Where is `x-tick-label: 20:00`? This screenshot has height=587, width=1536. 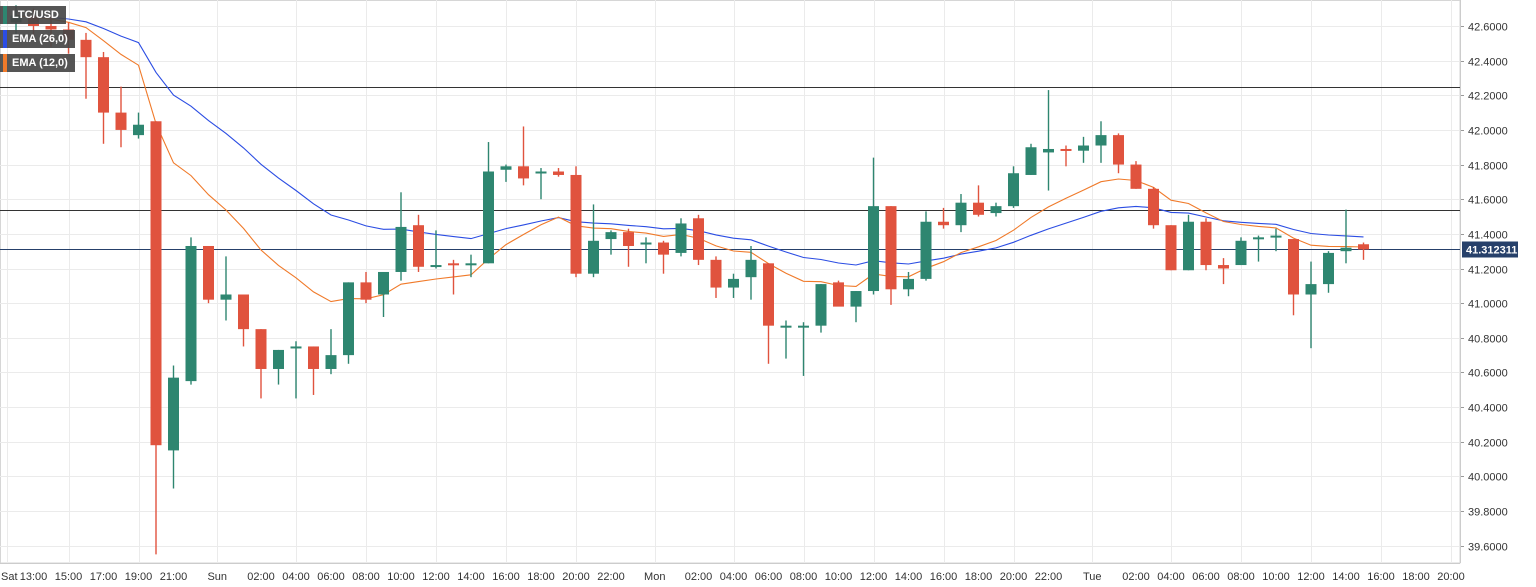
x-tick-label: 20:00 is located at coordinates (1451, 577).